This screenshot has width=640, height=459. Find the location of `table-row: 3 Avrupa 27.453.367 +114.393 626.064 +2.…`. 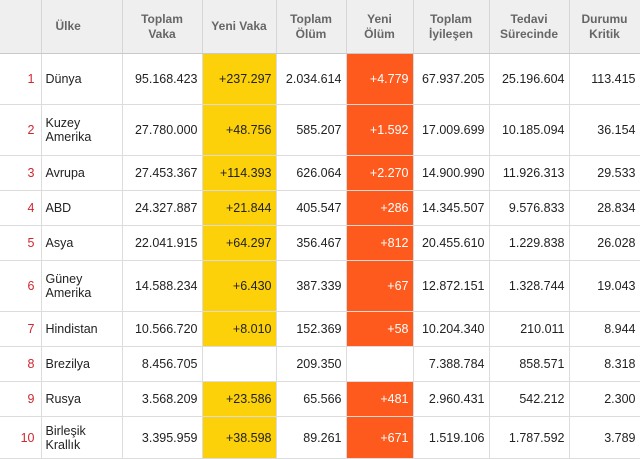

table-row: 3 Avrupa 27.453.367 +114.393 626.064 +2.… is located at coordinates (320, 173).